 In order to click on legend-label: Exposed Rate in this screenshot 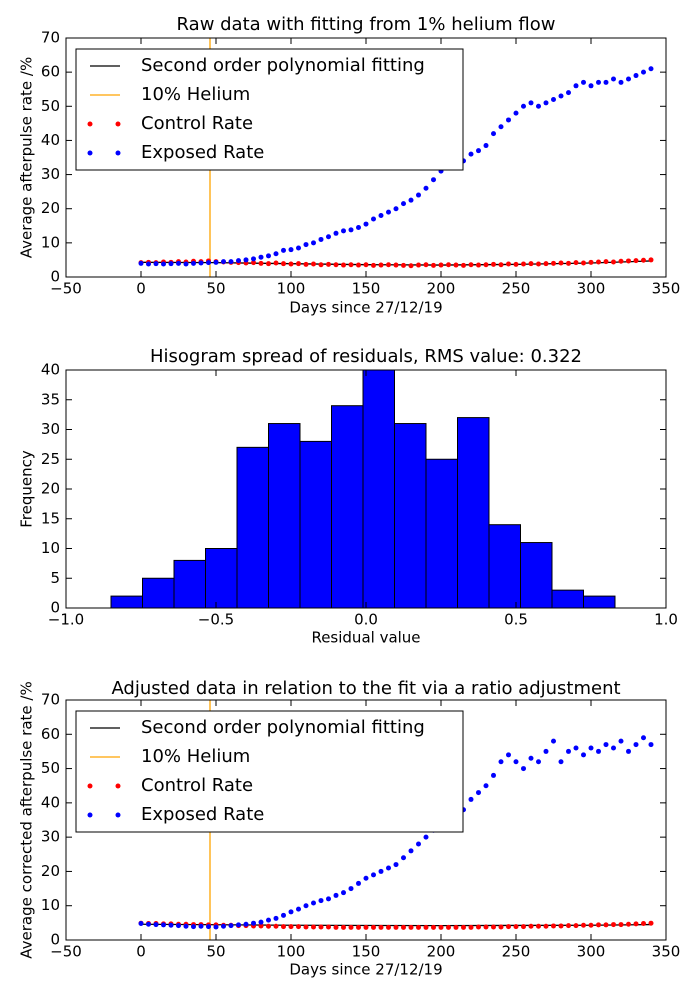, I will do `click(202, 814)`.